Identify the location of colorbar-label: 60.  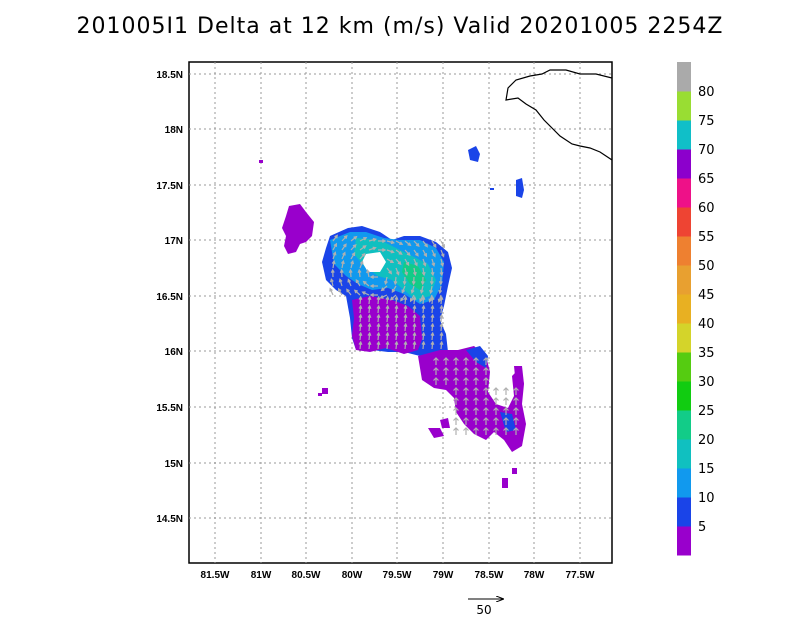
(706, 208).